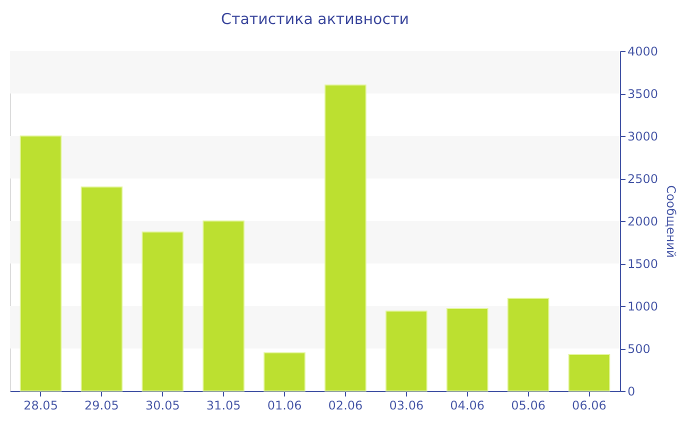 The height and width of the screenshot is (430, 700). Describe the element at coordinates (639, 349) in the screenshot. I see `y-tick-label: 500` at that location.